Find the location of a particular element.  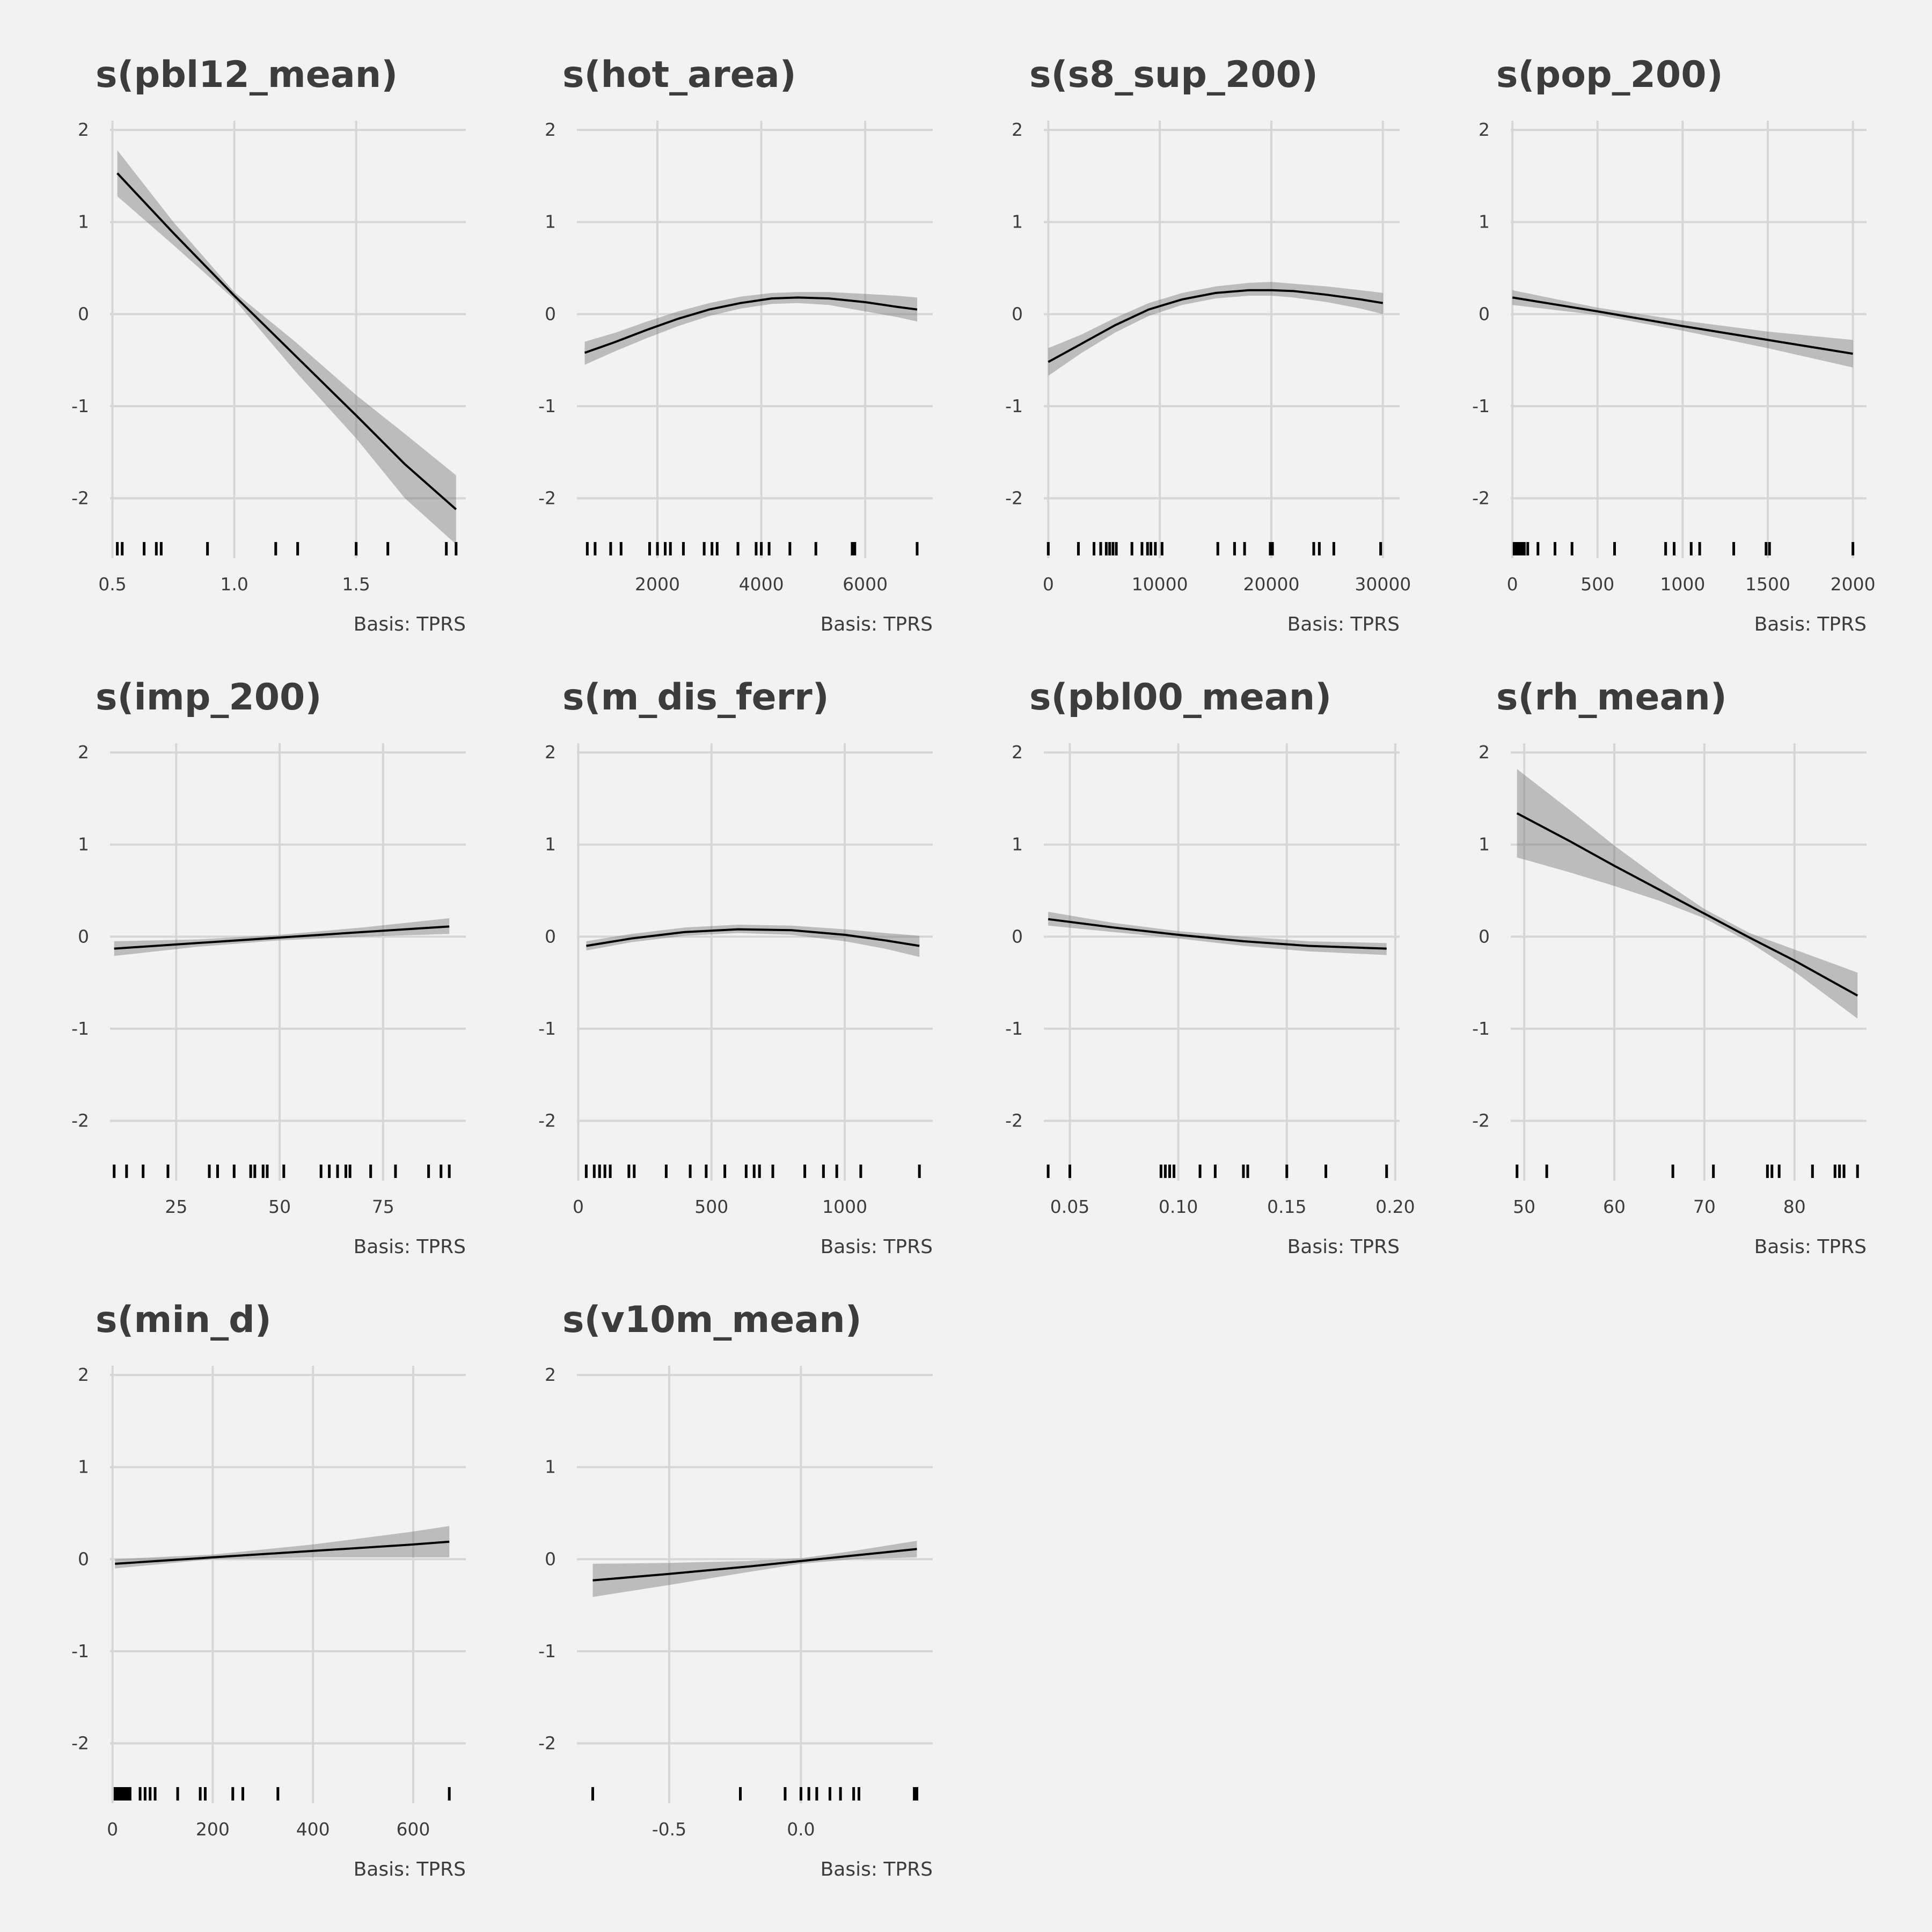

panel-title: s(min_d) is located at coordinates (184, 1320).